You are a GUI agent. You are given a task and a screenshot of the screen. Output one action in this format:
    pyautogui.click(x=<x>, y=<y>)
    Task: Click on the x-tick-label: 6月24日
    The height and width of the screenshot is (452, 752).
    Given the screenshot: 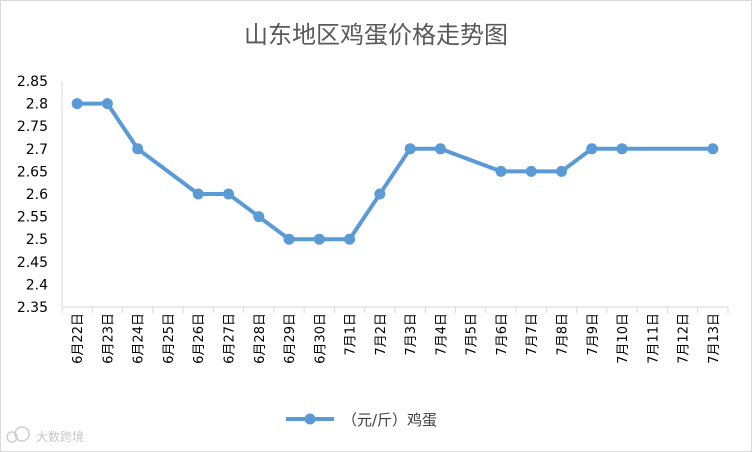 What is the action you would take?
    pyautogui.click(x=139, y=338)
    